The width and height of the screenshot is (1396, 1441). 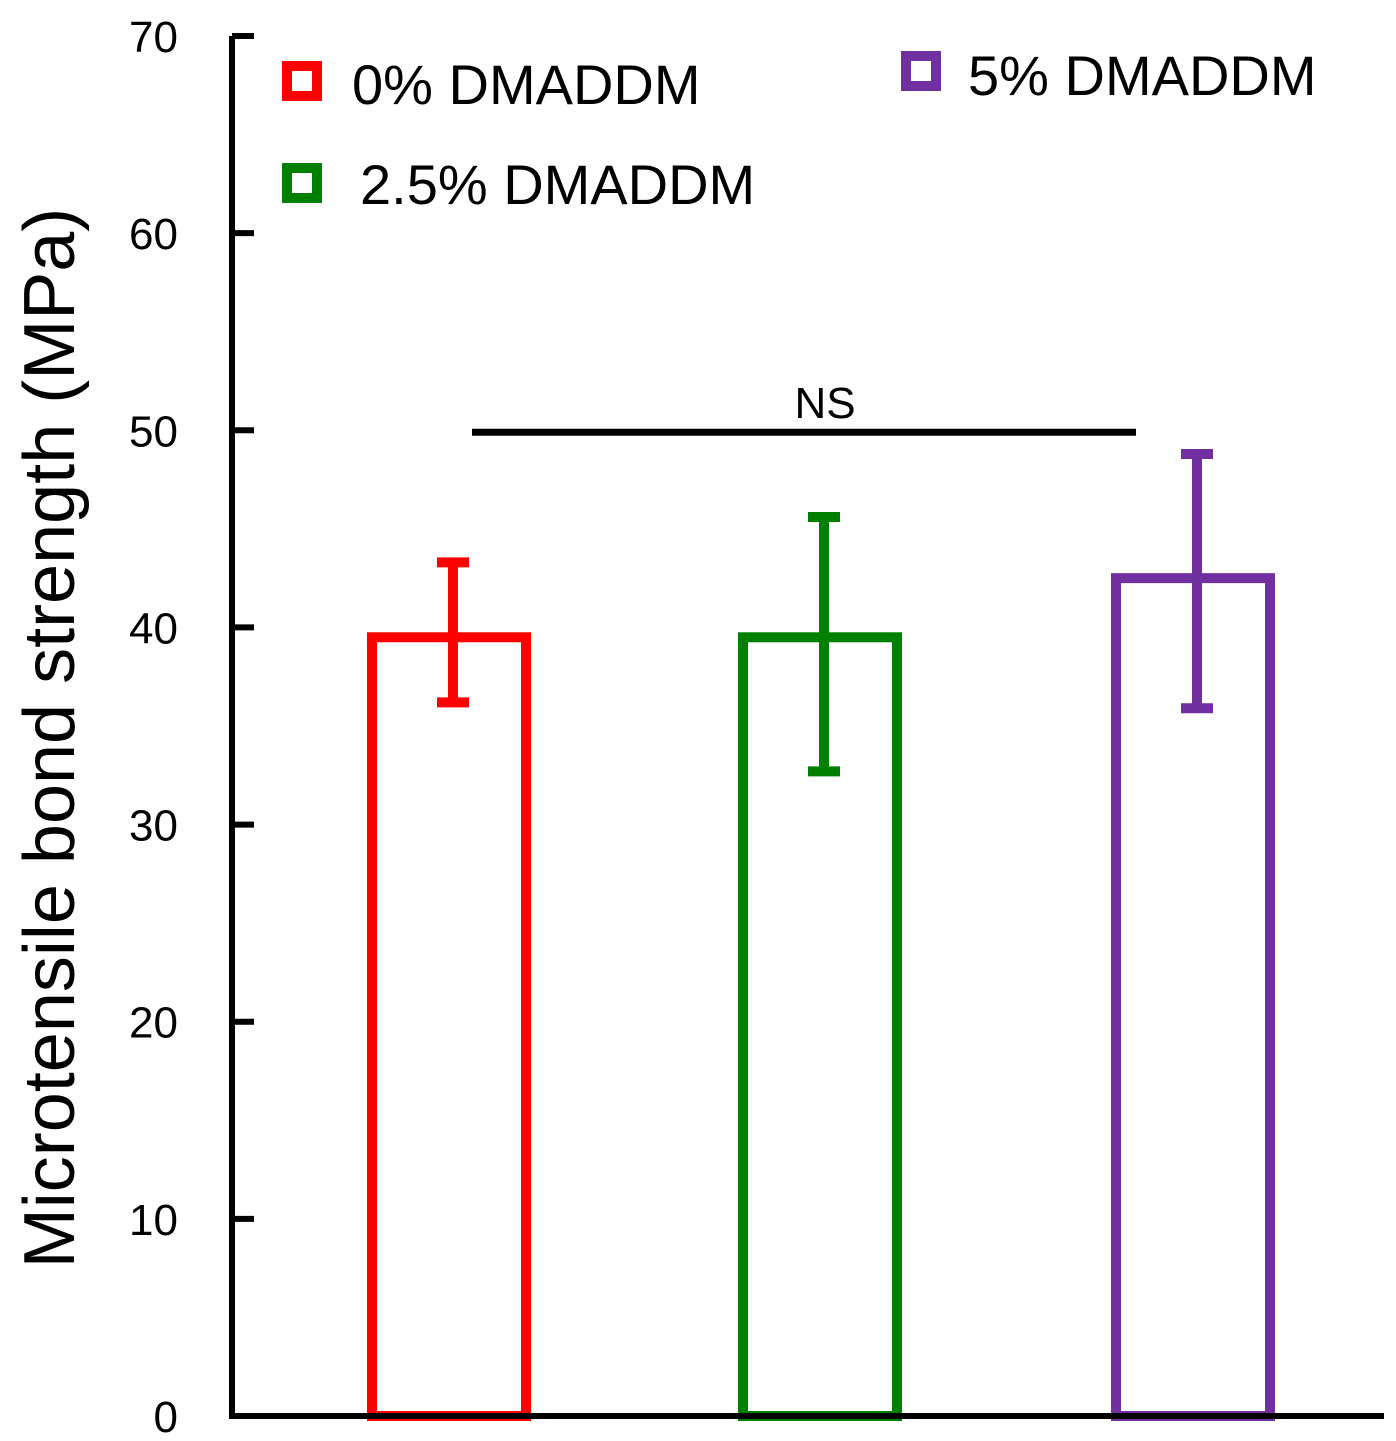 I want to click on y-tick-label: 50, so click(x=153, y=431).